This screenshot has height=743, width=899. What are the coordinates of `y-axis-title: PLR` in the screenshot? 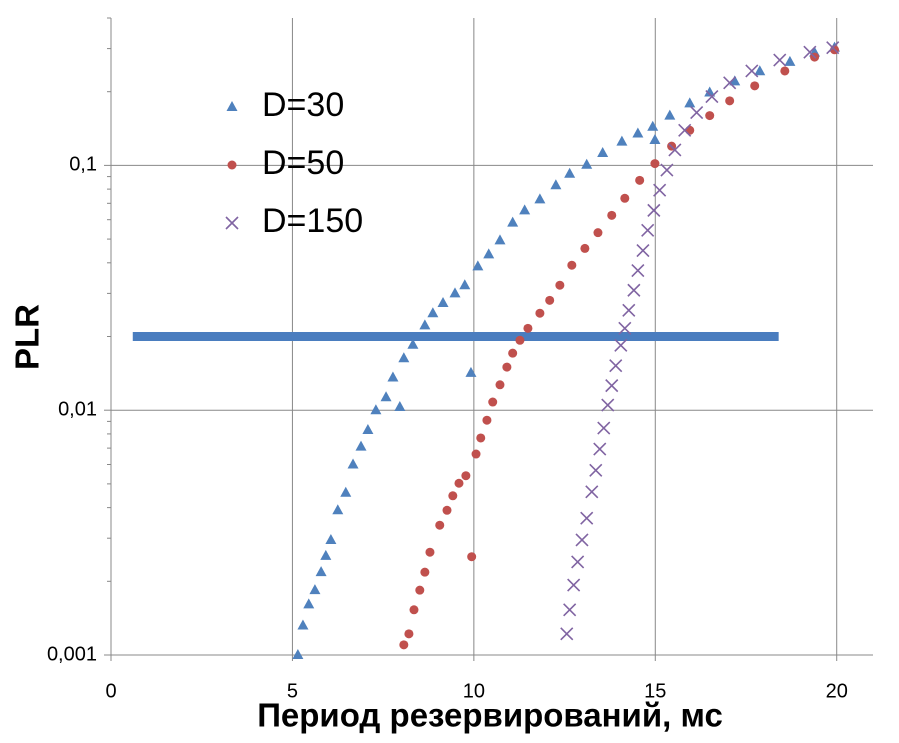 It's located at (27, 337).